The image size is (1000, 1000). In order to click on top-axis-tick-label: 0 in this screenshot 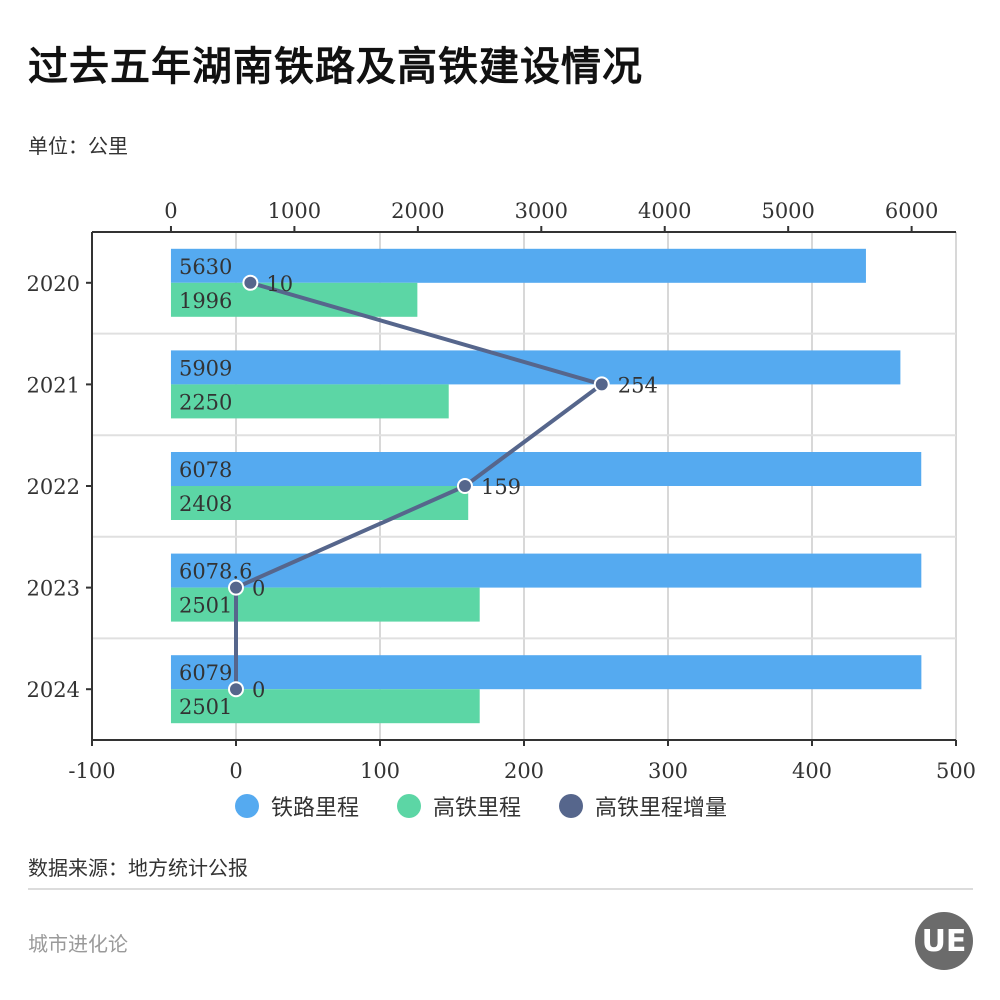, I will do `click(170, 211)`.